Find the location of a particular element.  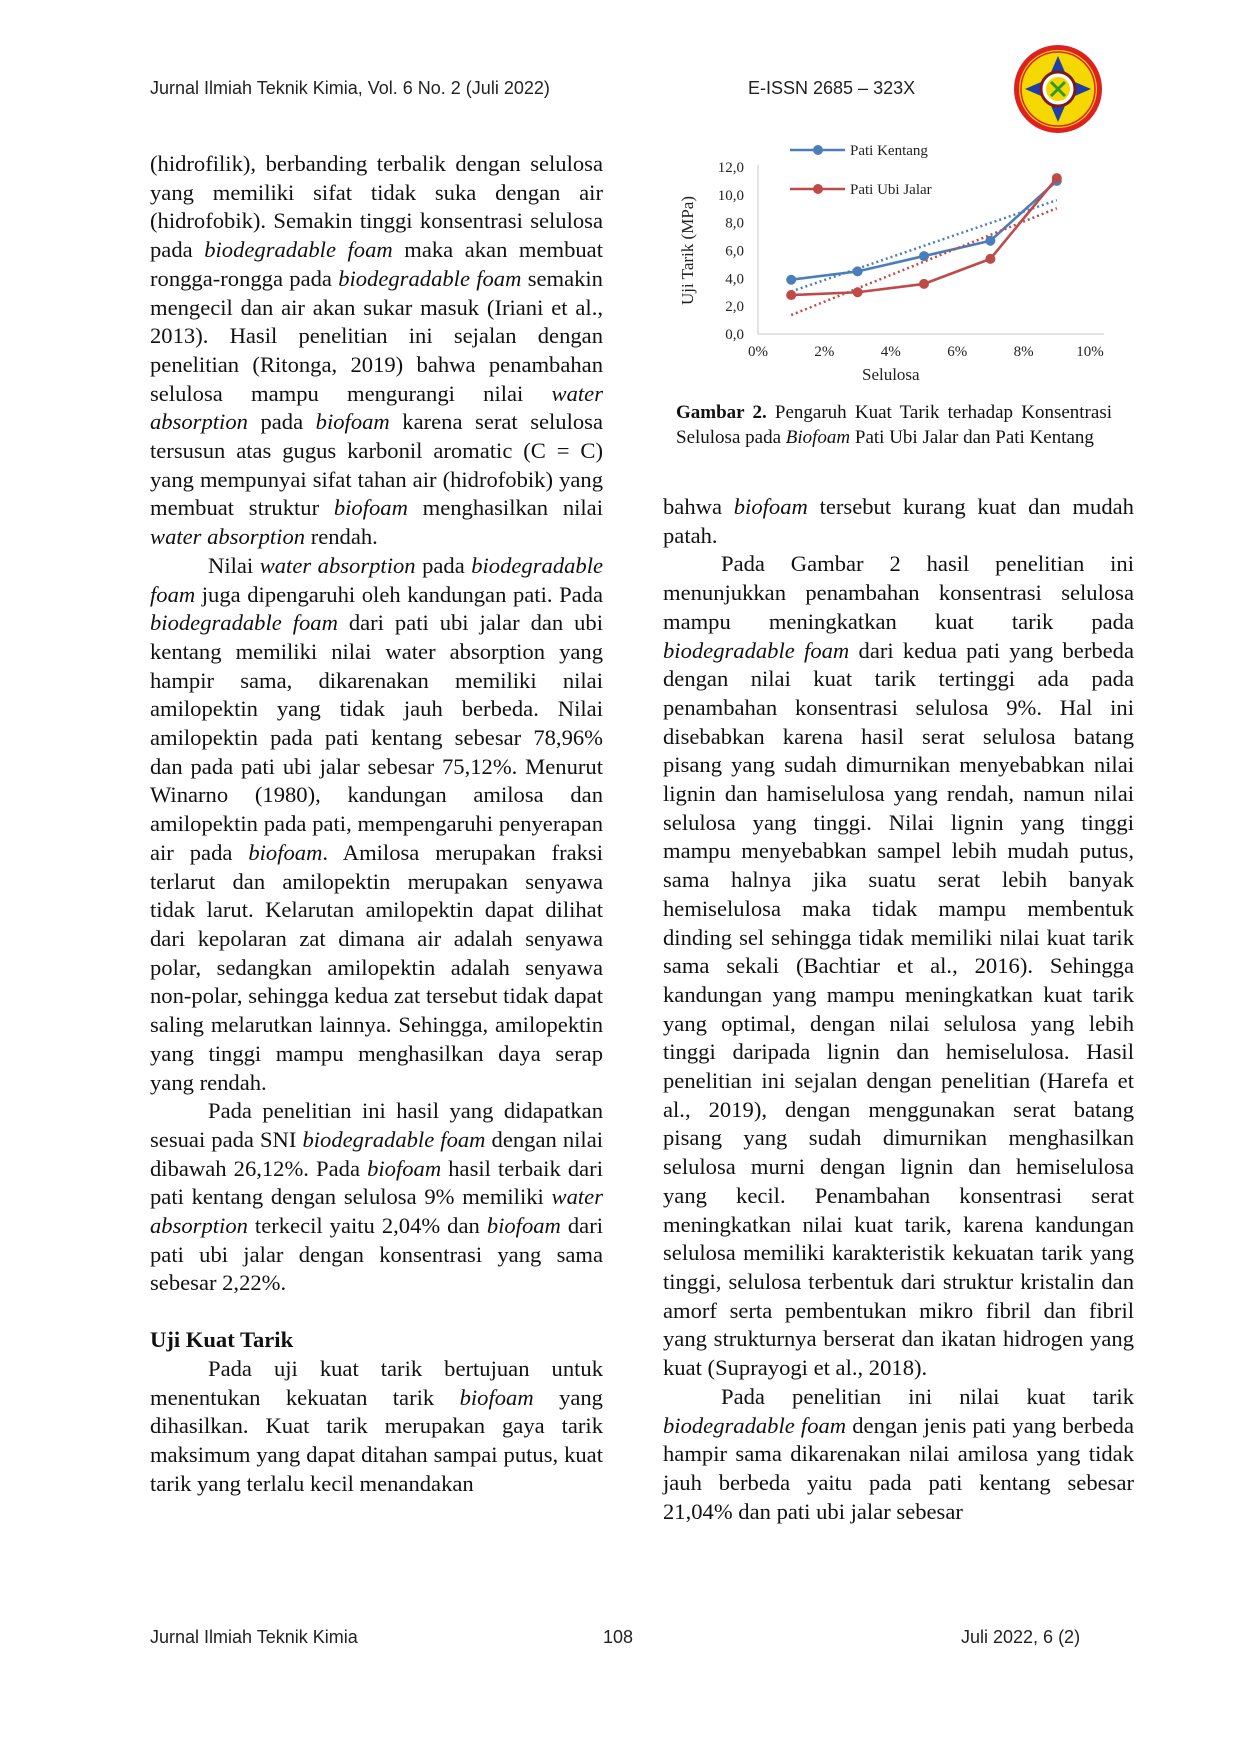

x-tick-label: 2% is located at coordinates (824, 352).